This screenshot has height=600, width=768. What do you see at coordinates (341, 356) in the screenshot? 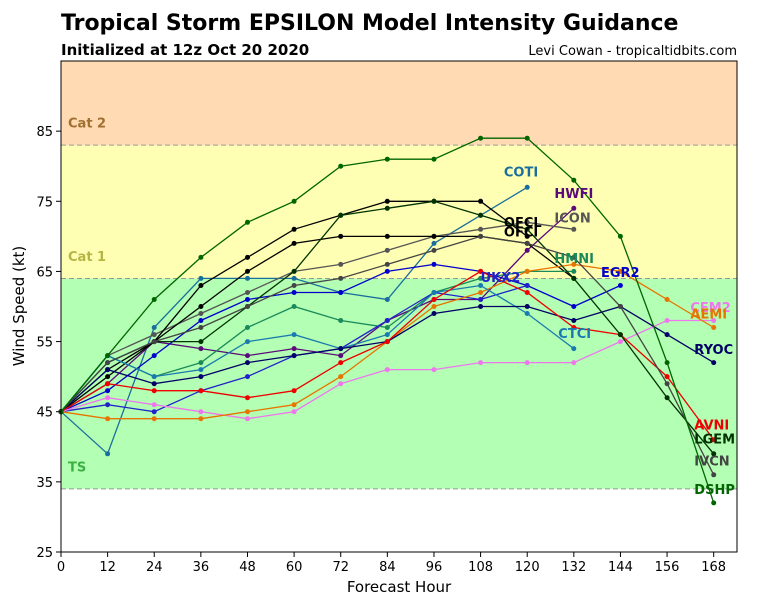
I see `data-point-hwfi` at bounding box center [341, 356].